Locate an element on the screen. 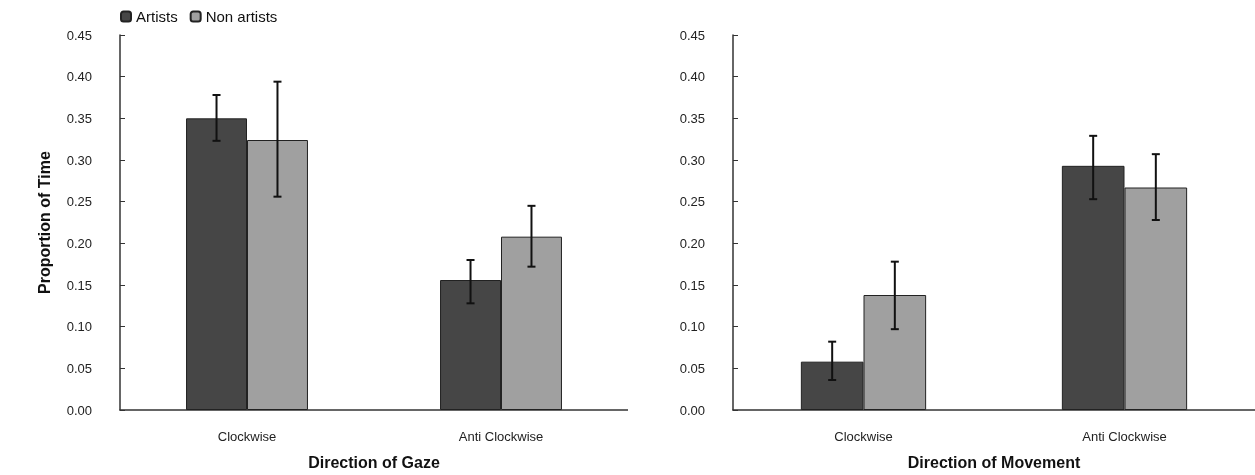  y-axis-title: Proportion of Time is located at coordinates (44, 222).